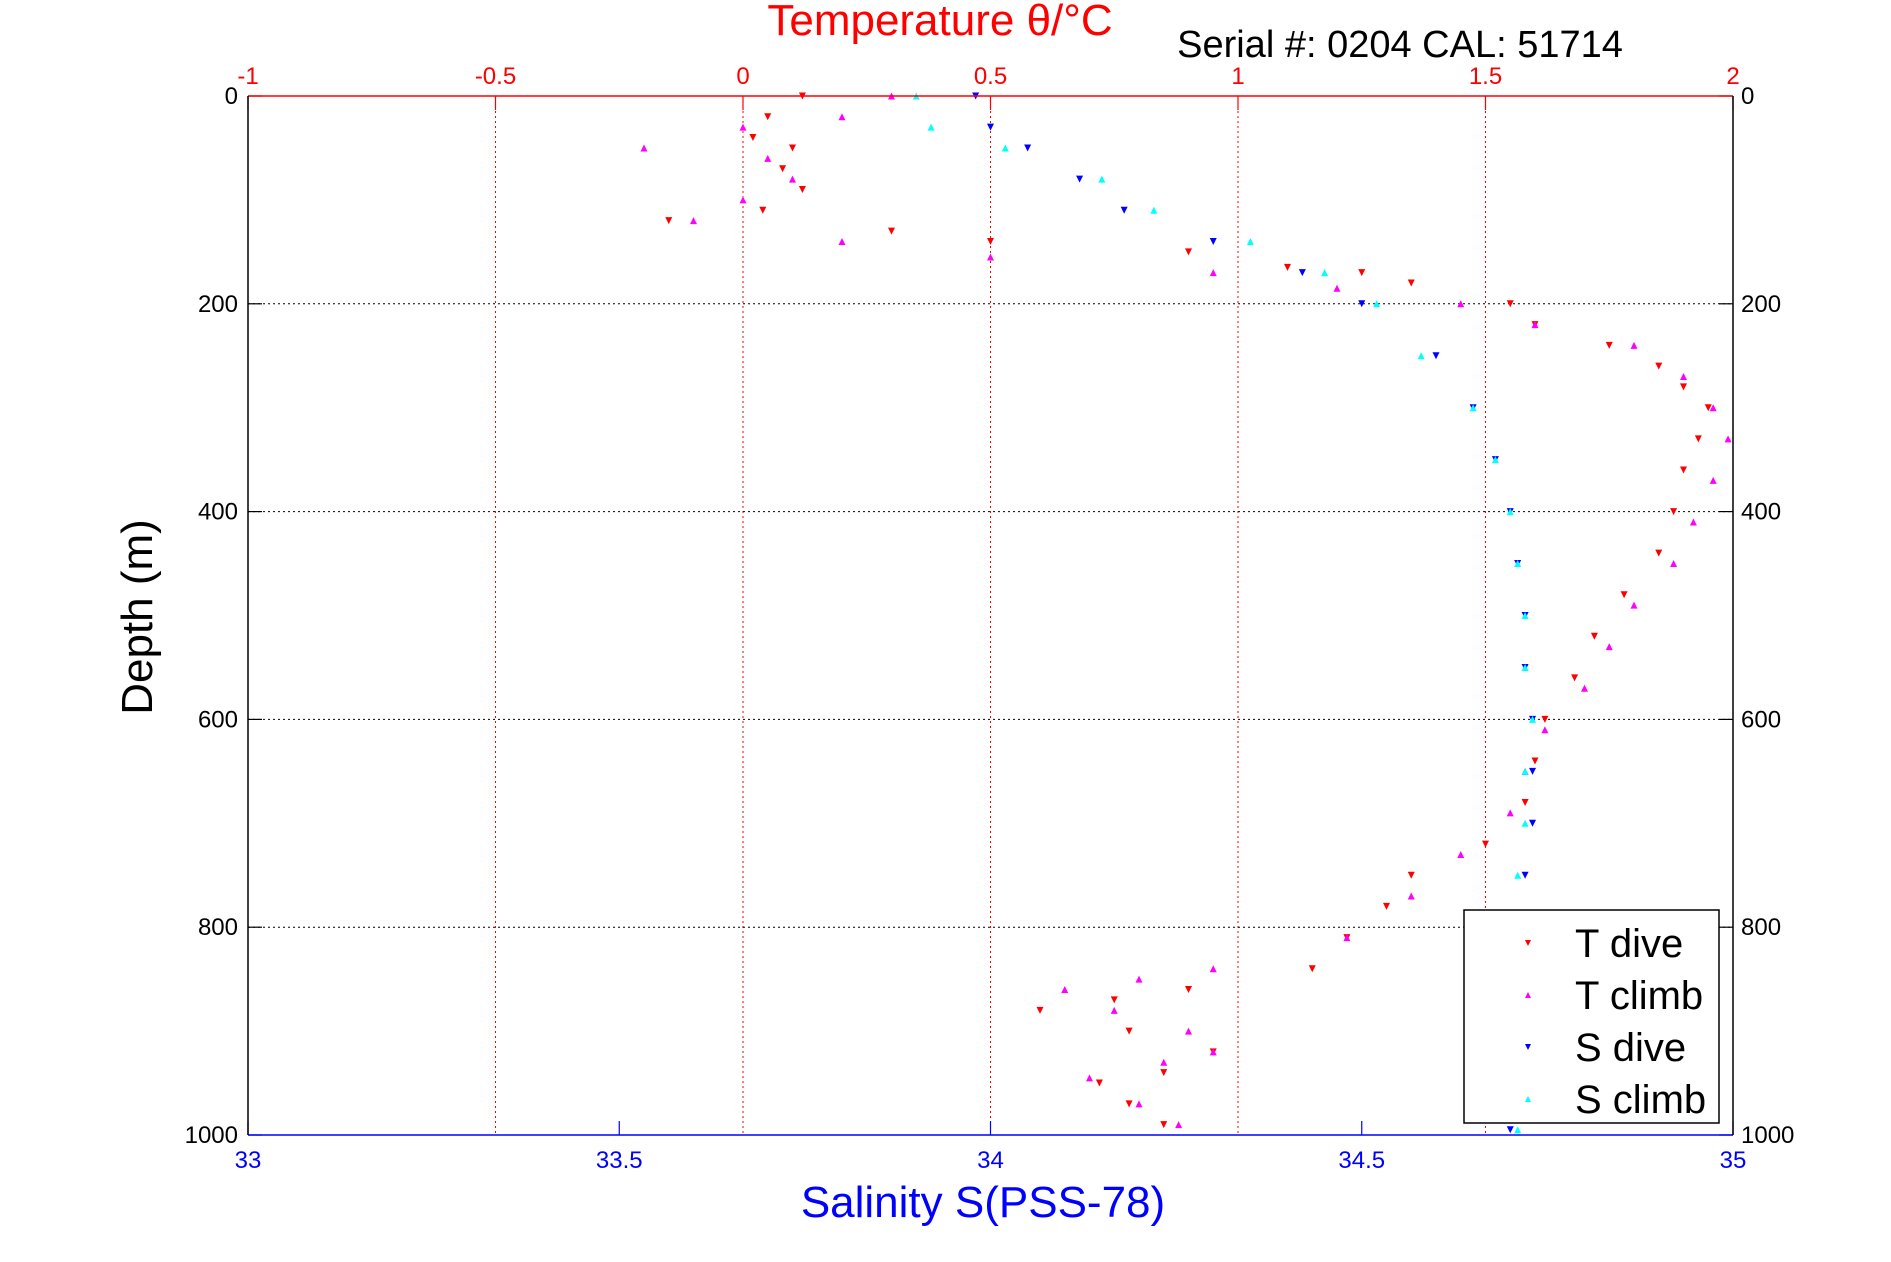 This screenshot has height=1262, width=1891. Describe the element at coordinates (1629, 944) in the screenshot. I see `legend-label-t-dive: T dive` at that location.